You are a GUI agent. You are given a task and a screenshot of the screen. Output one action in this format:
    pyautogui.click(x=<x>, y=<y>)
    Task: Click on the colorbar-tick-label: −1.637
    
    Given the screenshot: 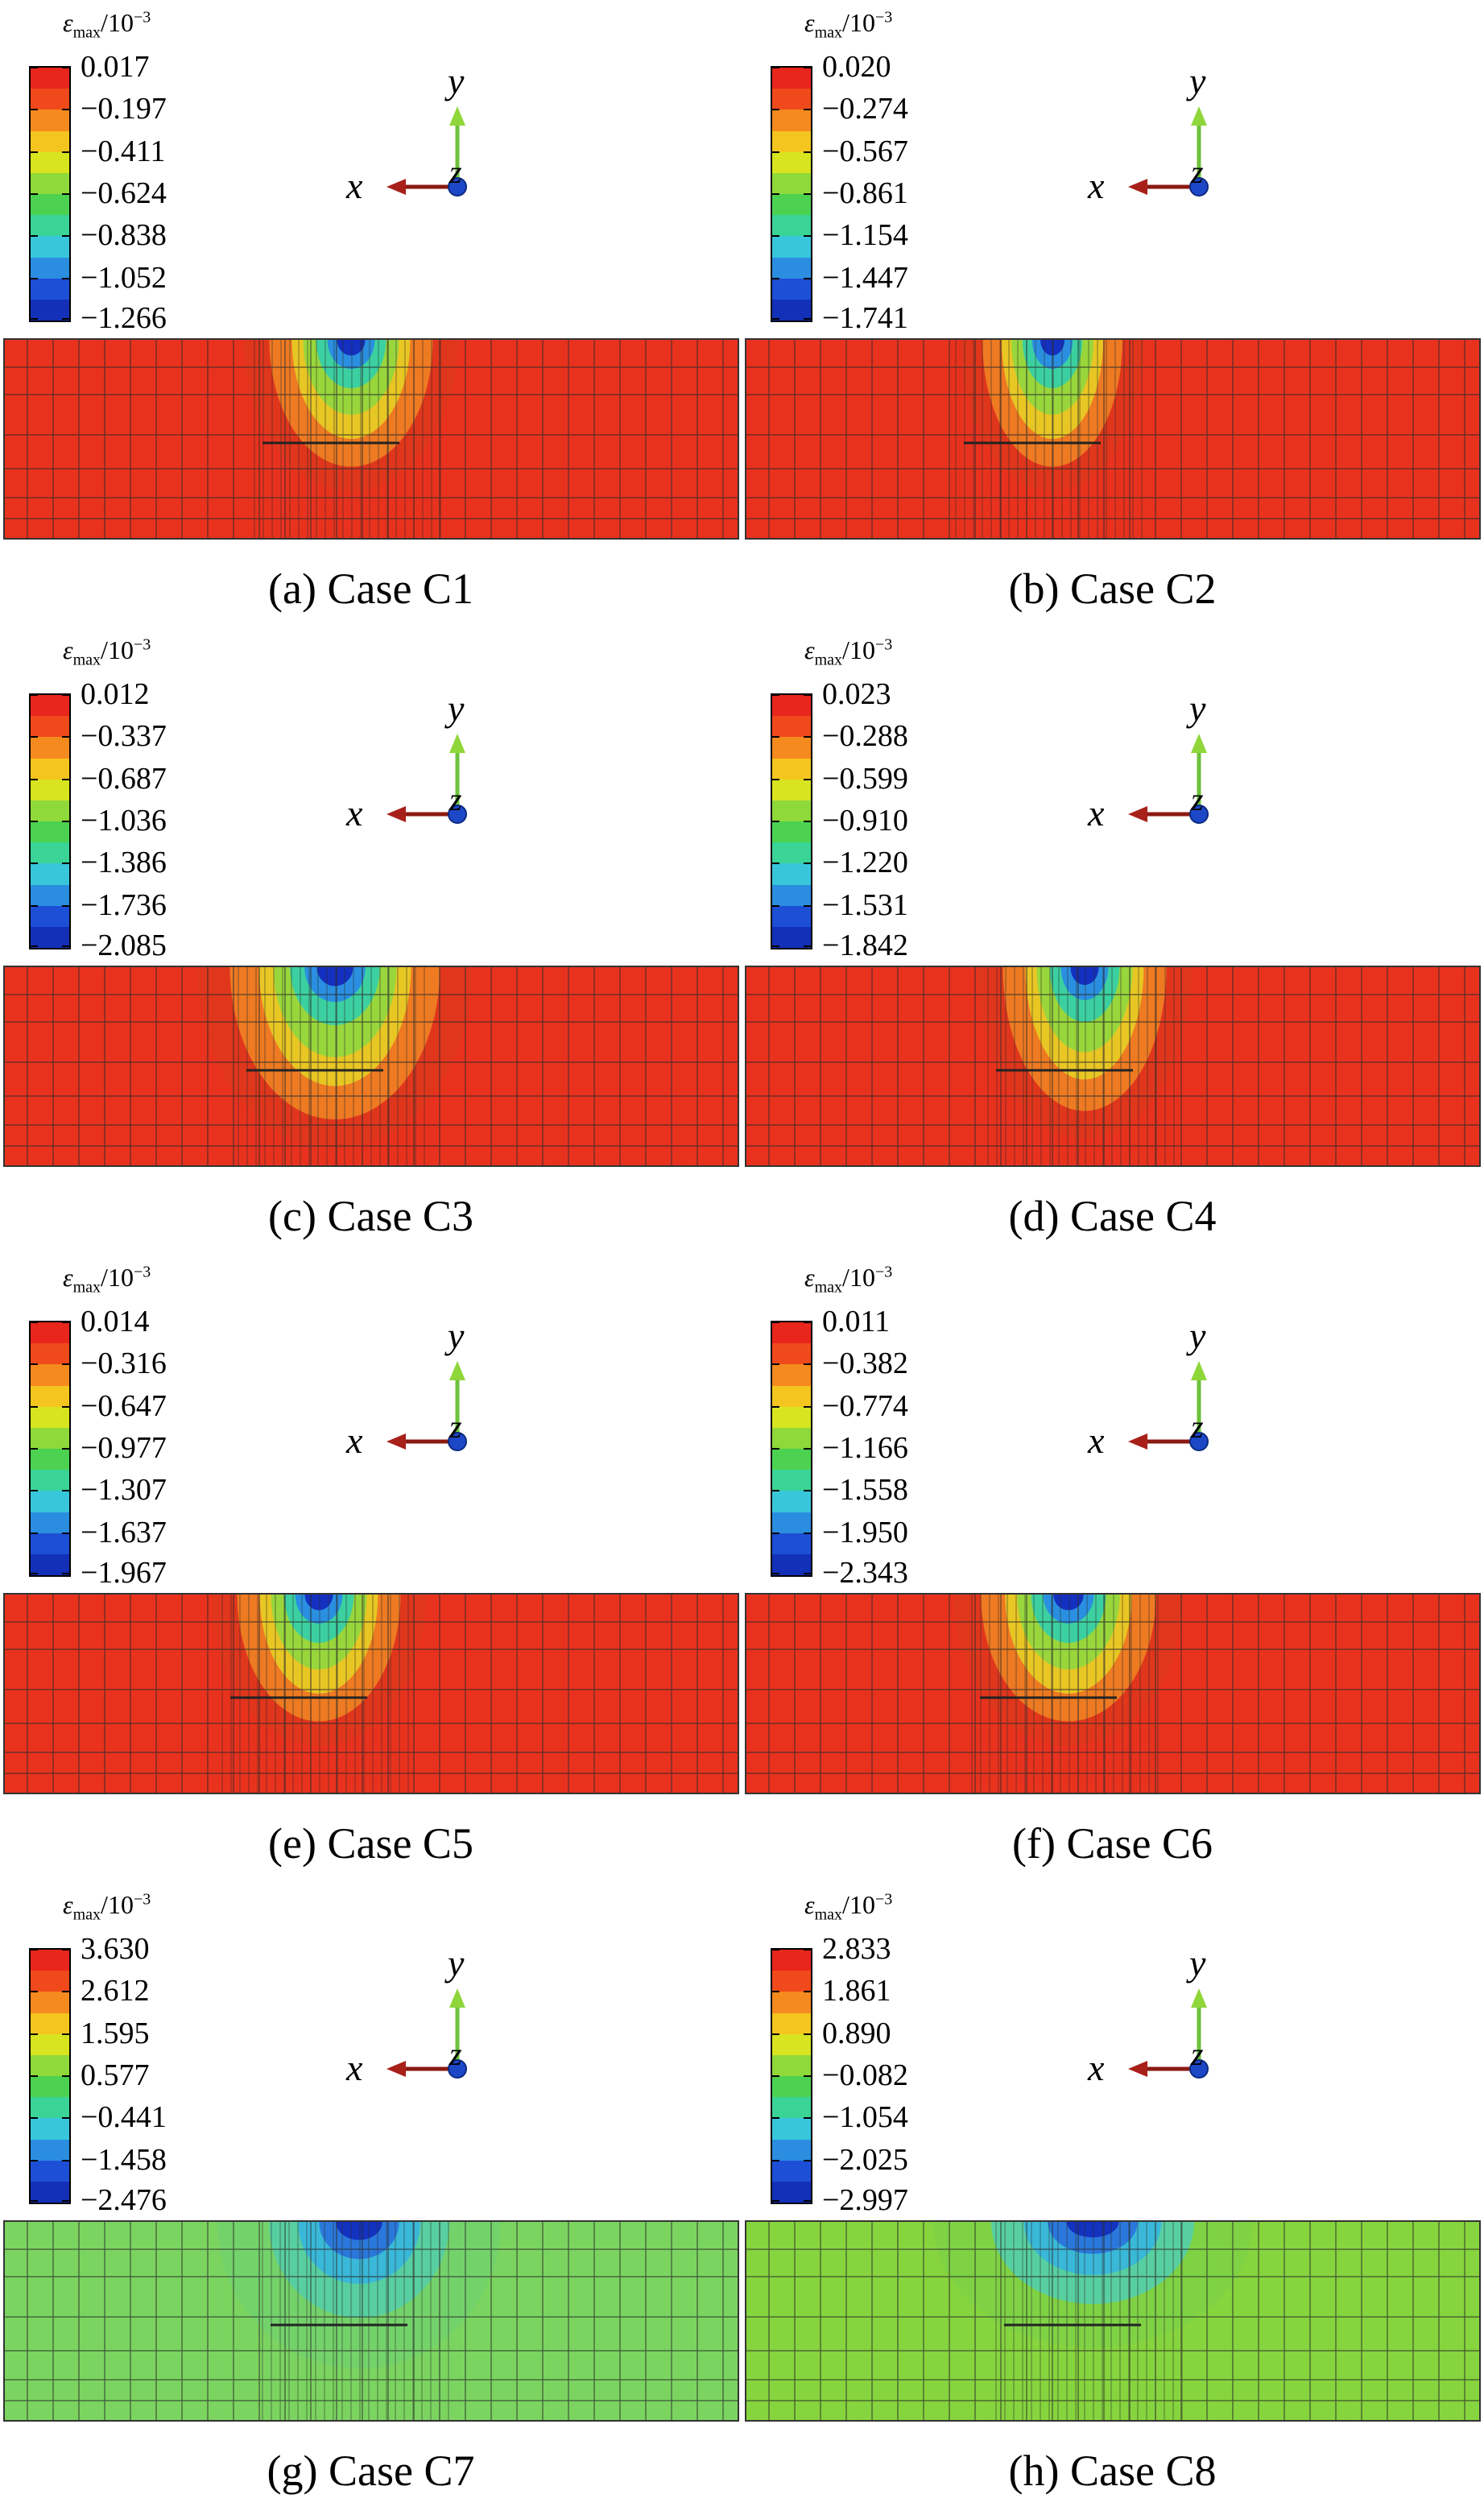 What is the action you would take?
    pyautogui.click(x=124, y=1532)
    